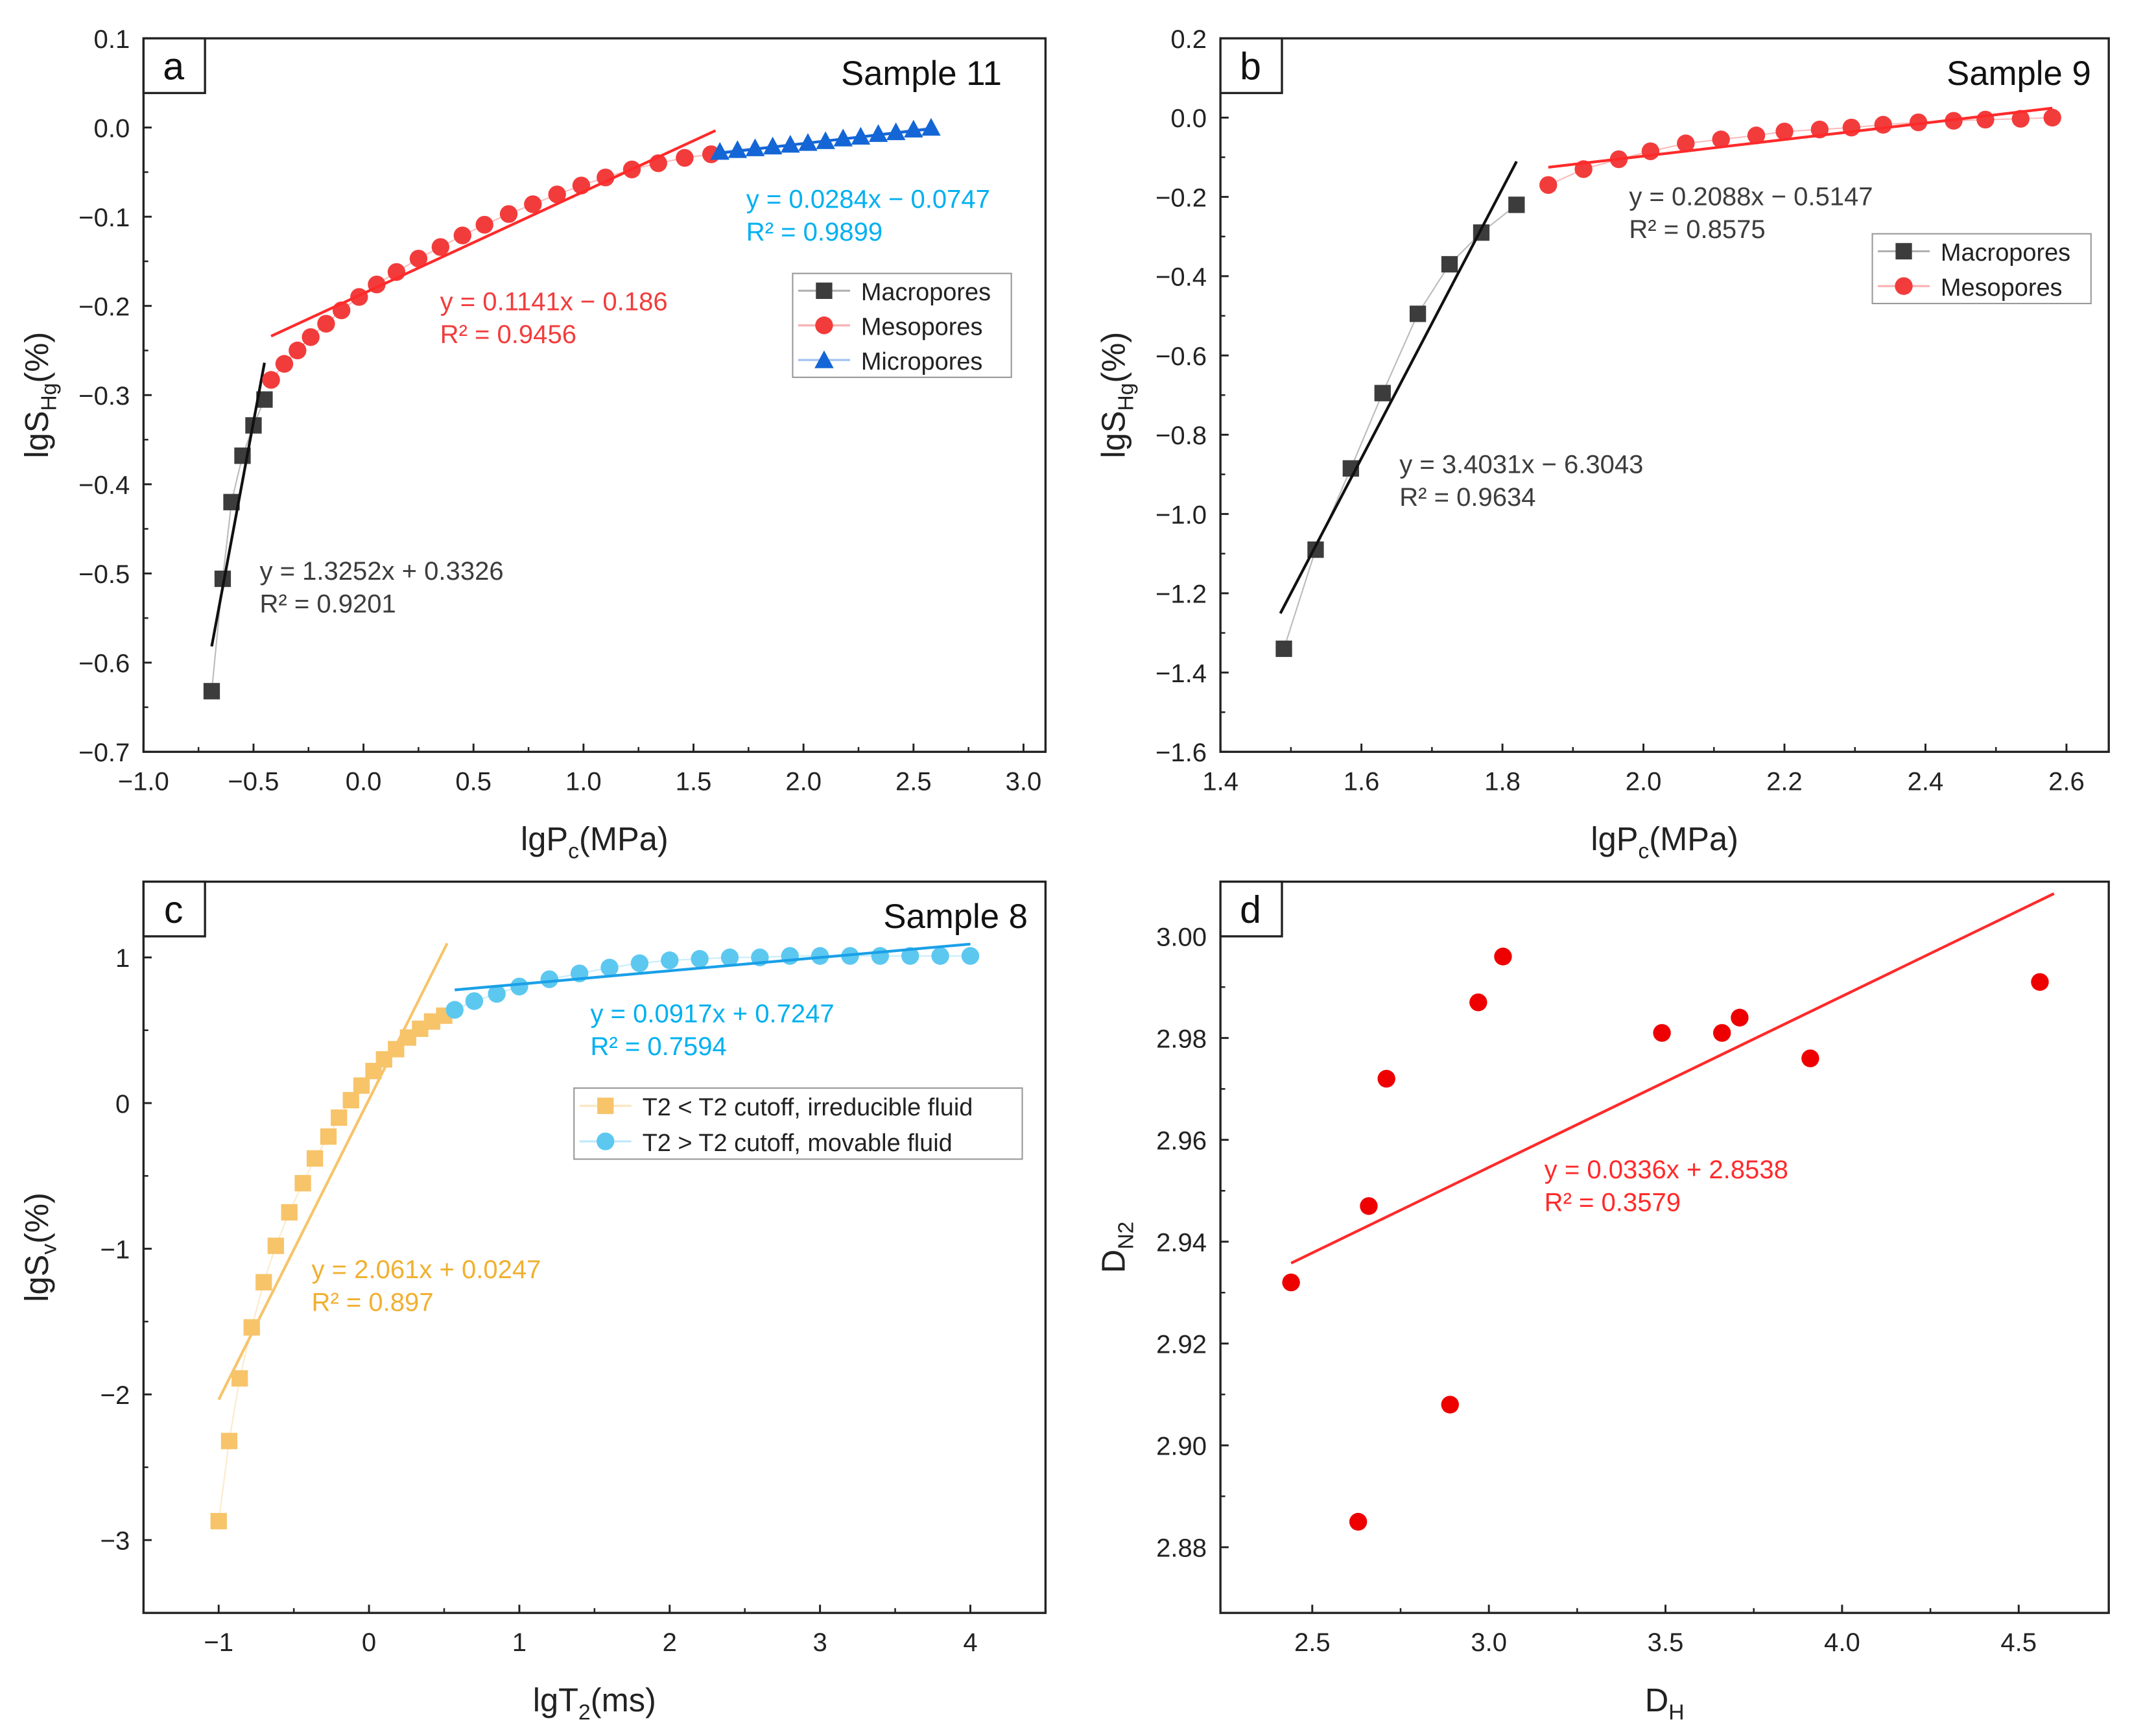 The height and width of the screenshot is (1736, 2132). Describe the element at coordinates (116, 1541) in the screenshot. I see `y-tick-label: −3` at that location.